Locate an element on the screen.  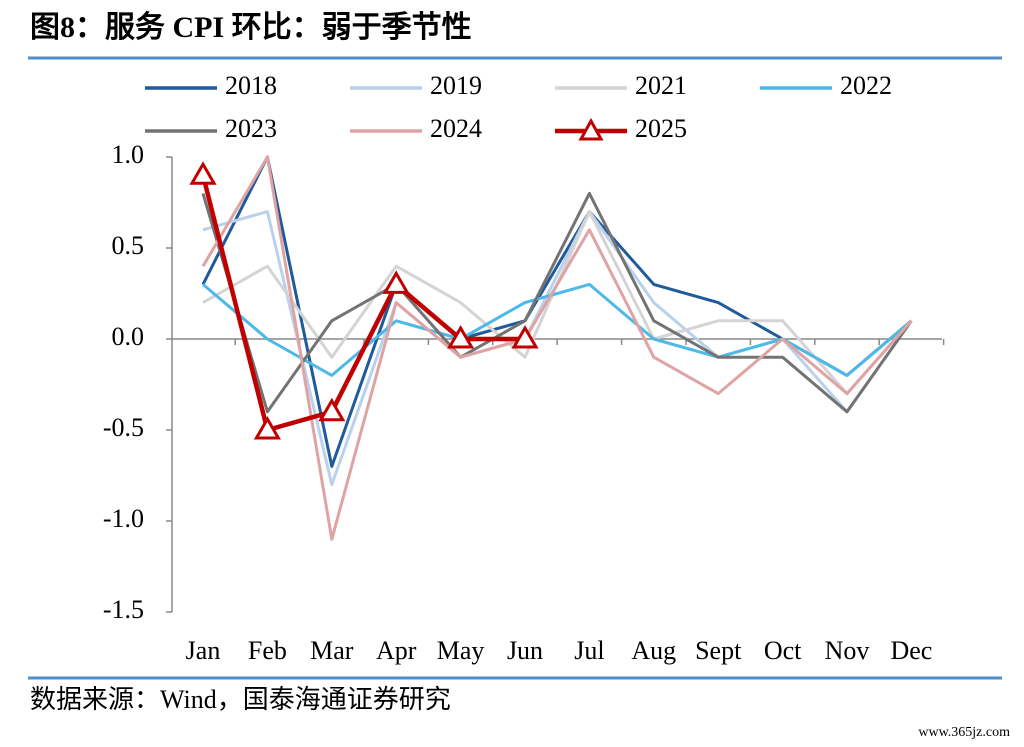
legend-marker is located at coordinates (591, 129).